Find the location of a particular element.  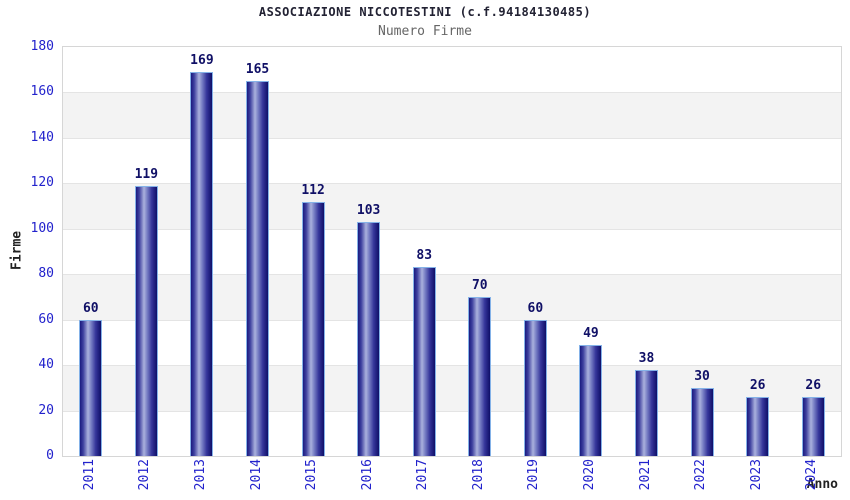

bar-2017 is located at coordinates (424, 361).